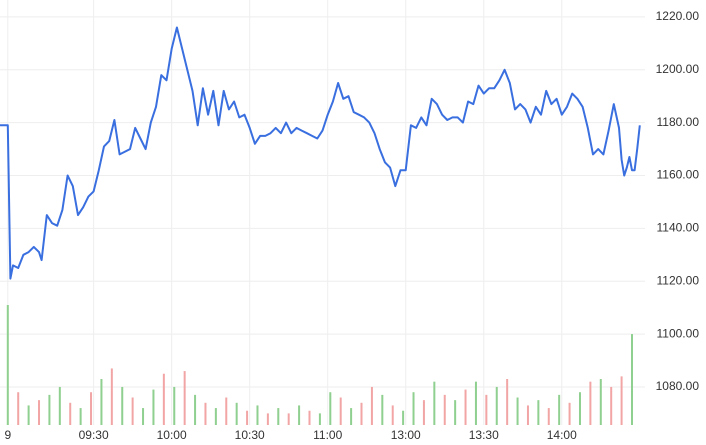 The width and height of the screenshot is (706, 445). What do you see at coordinates (678, 333) in the screenshot?
I see `y-tick-label: 1100.00` at bounding box center [678, 333].